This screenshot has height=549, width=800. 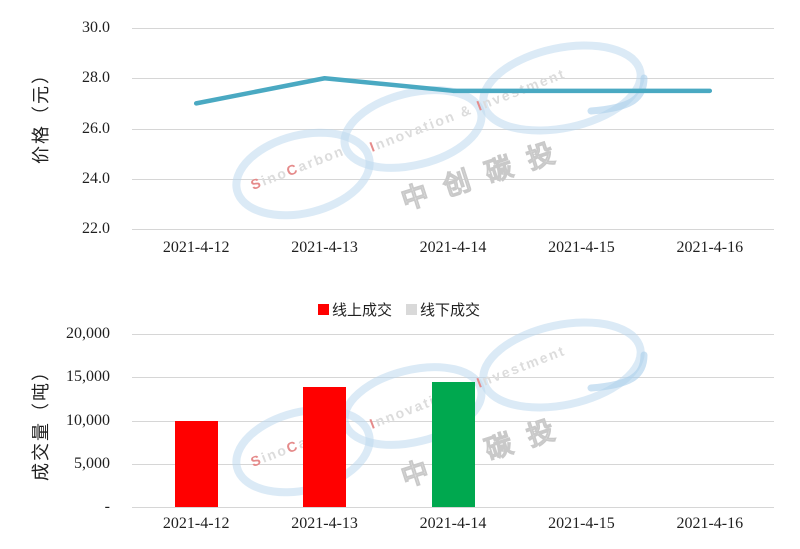 What do you see at coordinates (88, 333) in the screenshot?
I see `y-tick-label: 20,000` at bounding box center [88, 333].